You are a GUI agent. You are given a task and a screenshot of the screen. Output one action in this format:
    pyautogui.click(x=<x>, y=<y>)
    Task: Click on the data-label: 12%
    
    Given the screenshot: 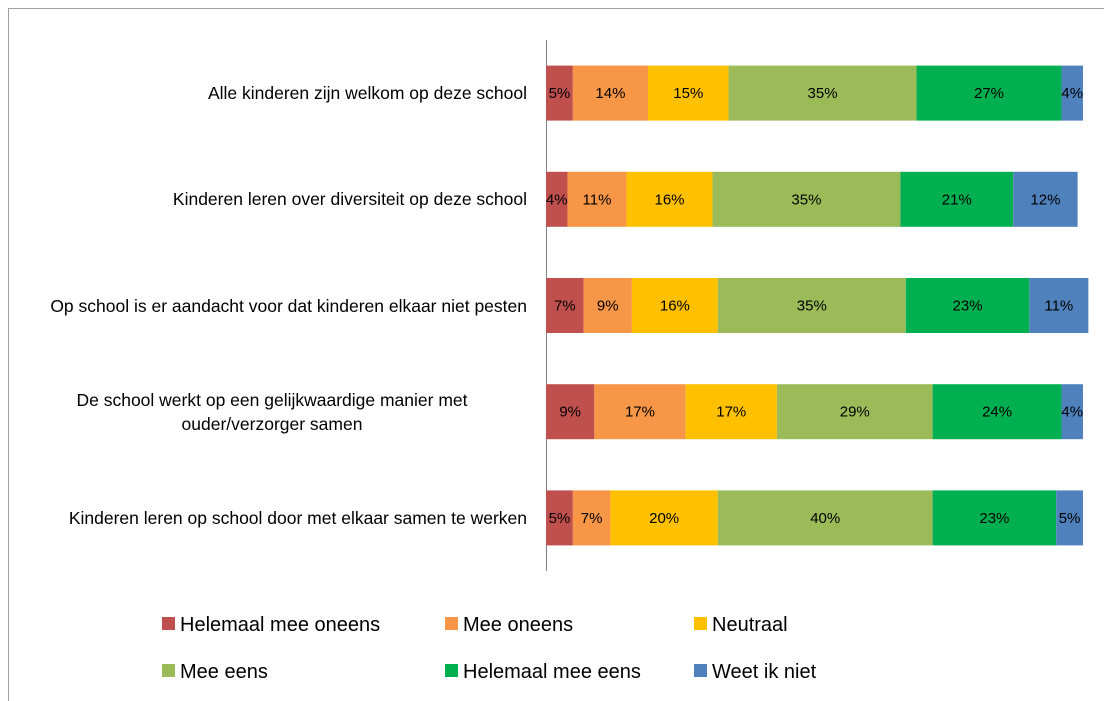 What is the action you would take?
    pyautogui.click(x=1045, y=199)
    